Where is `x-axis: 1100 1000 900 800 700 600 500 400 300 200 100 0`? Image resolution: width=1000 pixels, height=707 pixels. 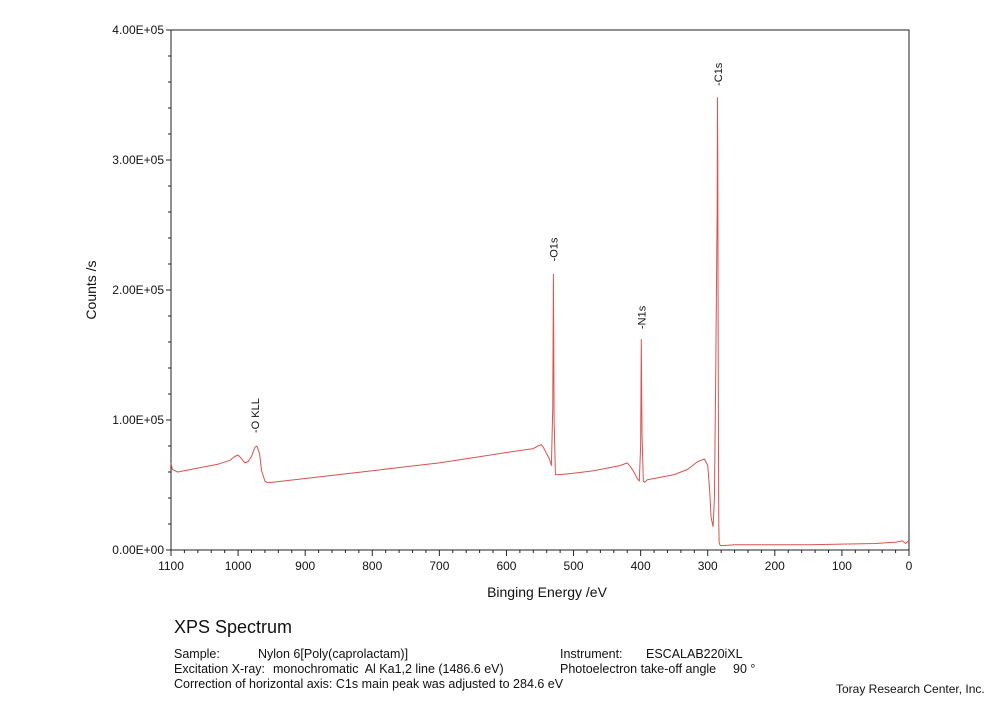 x-axis: 1100 1000 900 800 700 600 500 400 300 200 100 0 is located at coordinates (535, 561).